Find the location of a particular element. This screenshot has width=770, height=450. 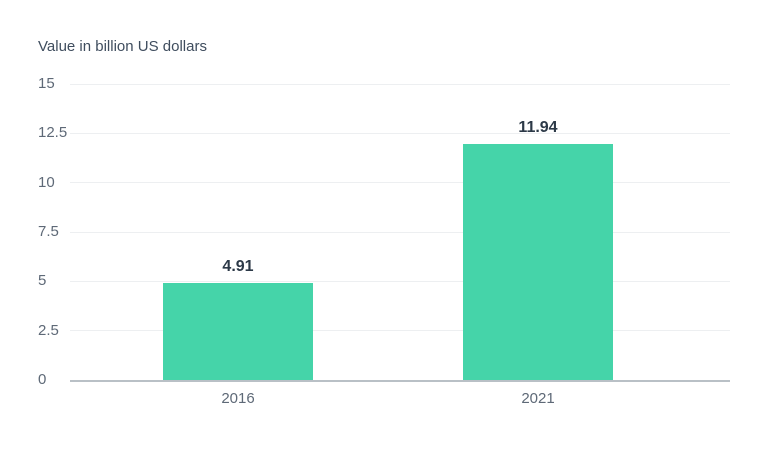

x-axis-line is located at coordinates (400, 381).